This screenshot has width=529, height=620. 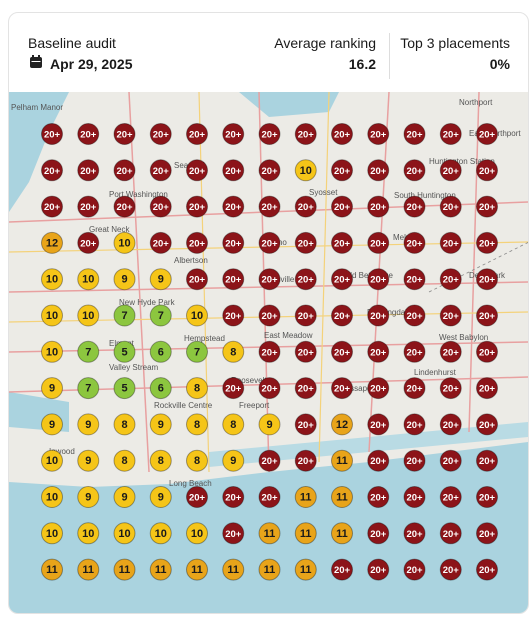 What do you see at coordinates (197, 388) in the screenshot?
I see `rank-marker: 8` at bounding box center [197, 388].